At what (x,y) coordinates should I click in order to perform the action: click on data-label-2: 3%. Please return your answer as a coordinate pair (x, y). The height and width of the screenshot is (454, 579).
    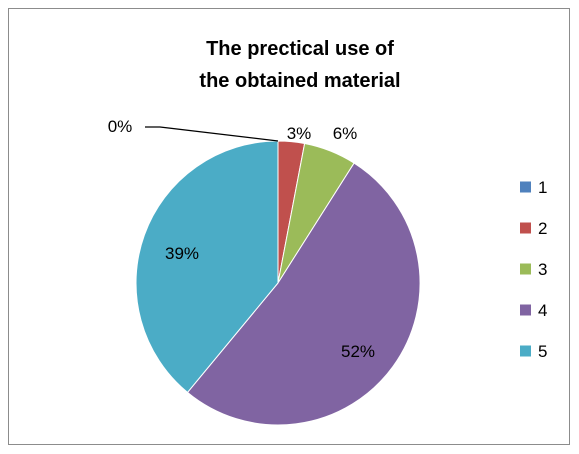
    Looking at the image, I should click on (299, 133).